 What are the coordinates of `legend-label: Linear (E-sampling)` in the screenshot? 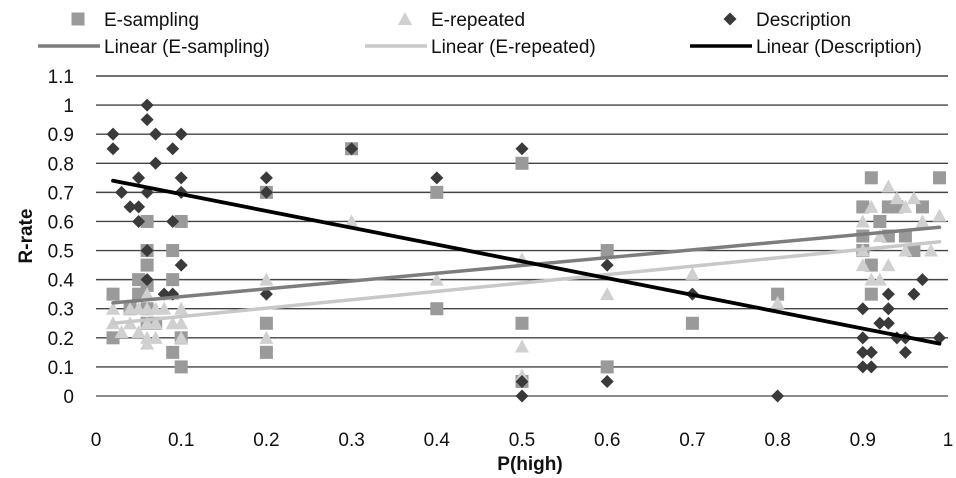 It's located at (187, 47).